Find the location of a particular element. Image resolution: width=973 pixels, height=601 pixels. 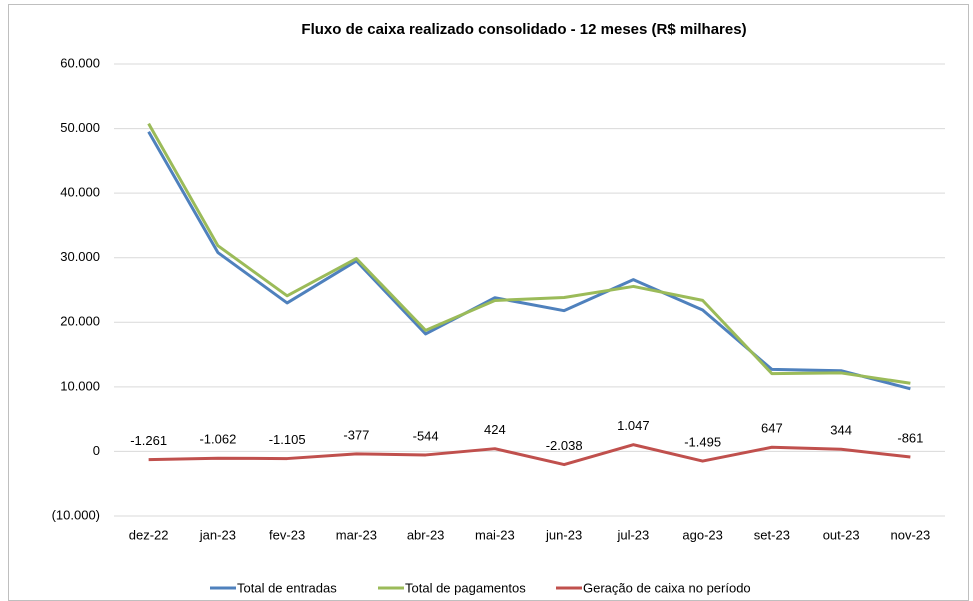

series-line is located at coordinates (529, 455).